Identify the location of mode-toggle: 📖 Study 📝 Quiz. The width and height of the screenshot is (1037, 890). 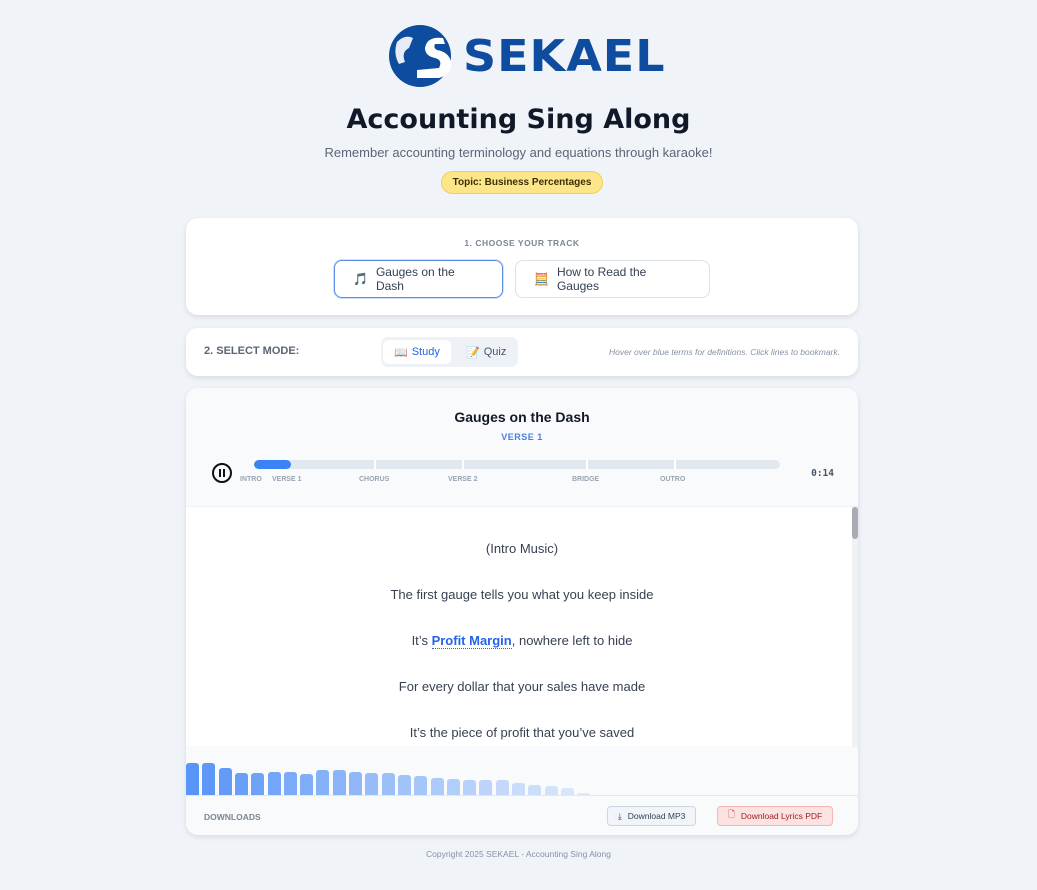
(449, 352).